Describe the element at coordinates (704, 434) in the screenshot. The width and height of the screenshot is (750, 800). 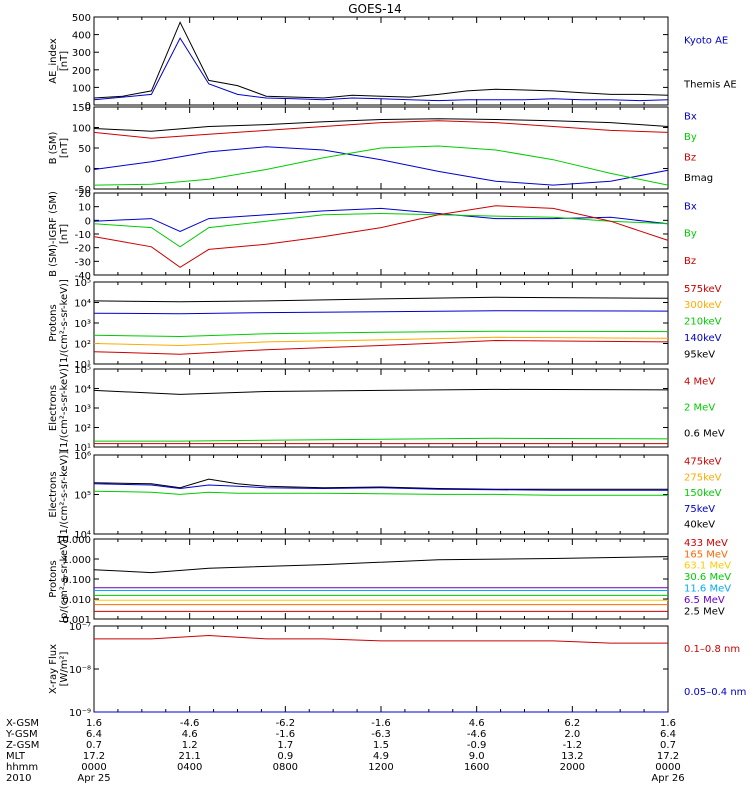
I see `legend-entry: 0.6 MeV` at that location.